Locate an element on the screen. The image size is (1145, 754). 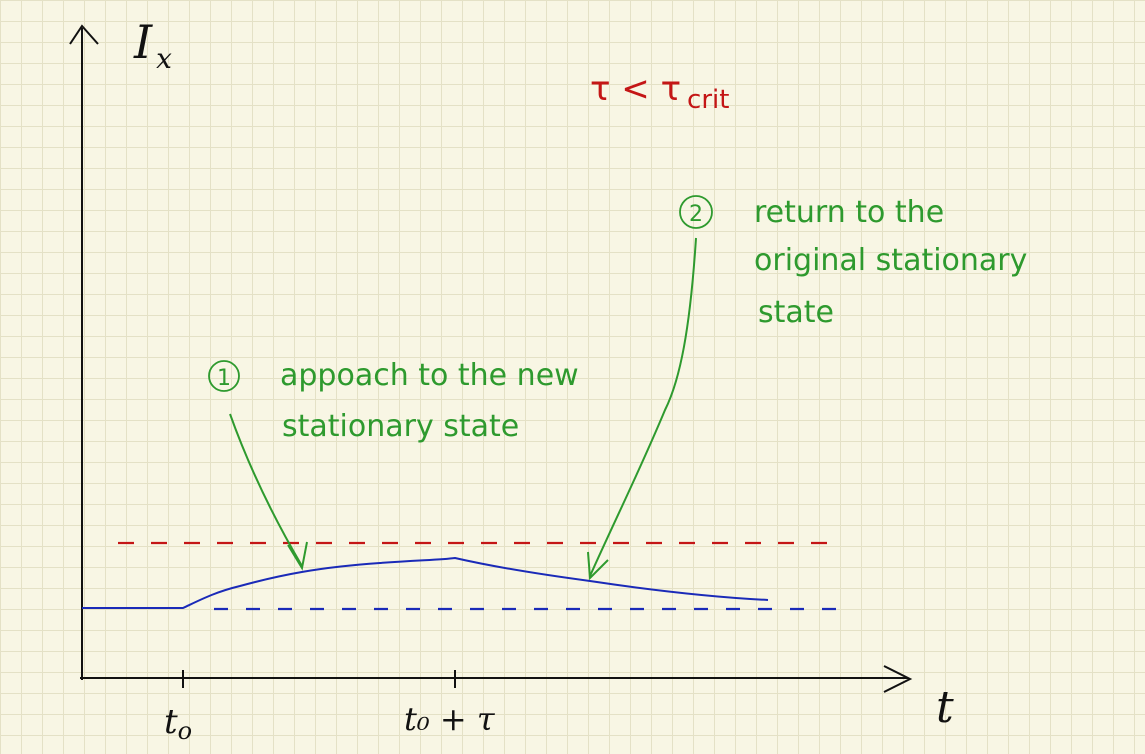
y-axis is located at coordinates (84, 352).